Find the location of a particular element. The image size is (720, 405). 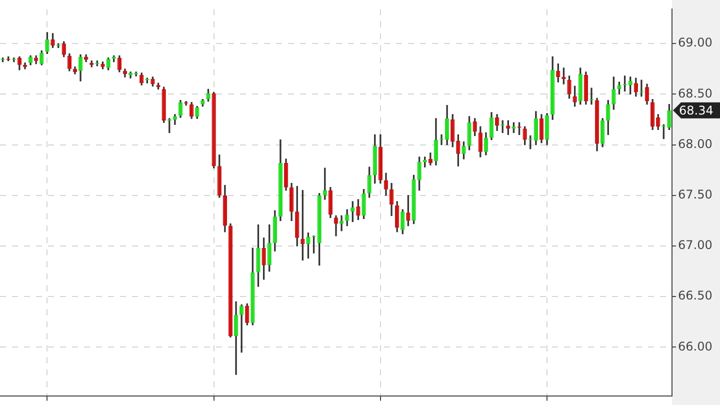

y-tick-label: 68.50 is located at coordinates (695, 93).